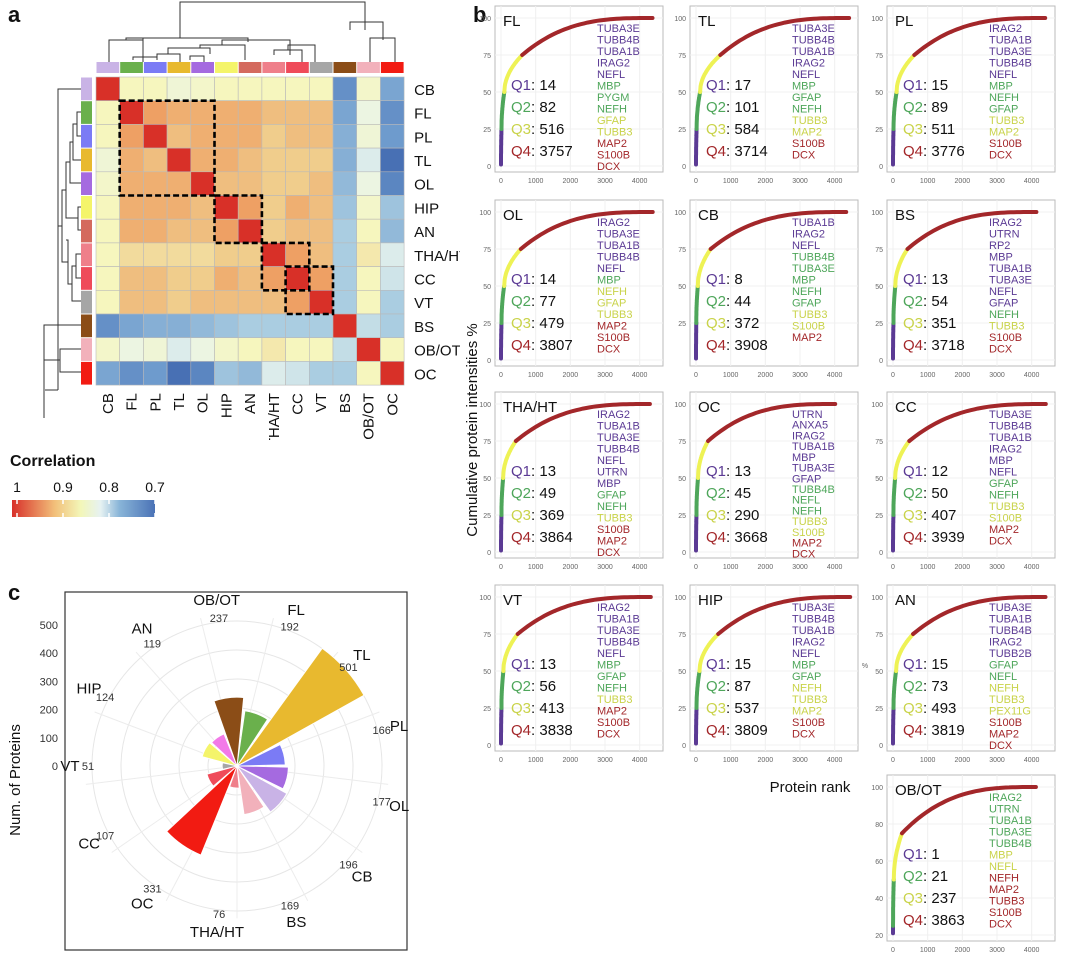 The image size is (1080, 953). What do you see at coordinates (925, 301) in the screenshot?
I see `quartile-stat: Q2: 54` at bounding box center [925, 301].